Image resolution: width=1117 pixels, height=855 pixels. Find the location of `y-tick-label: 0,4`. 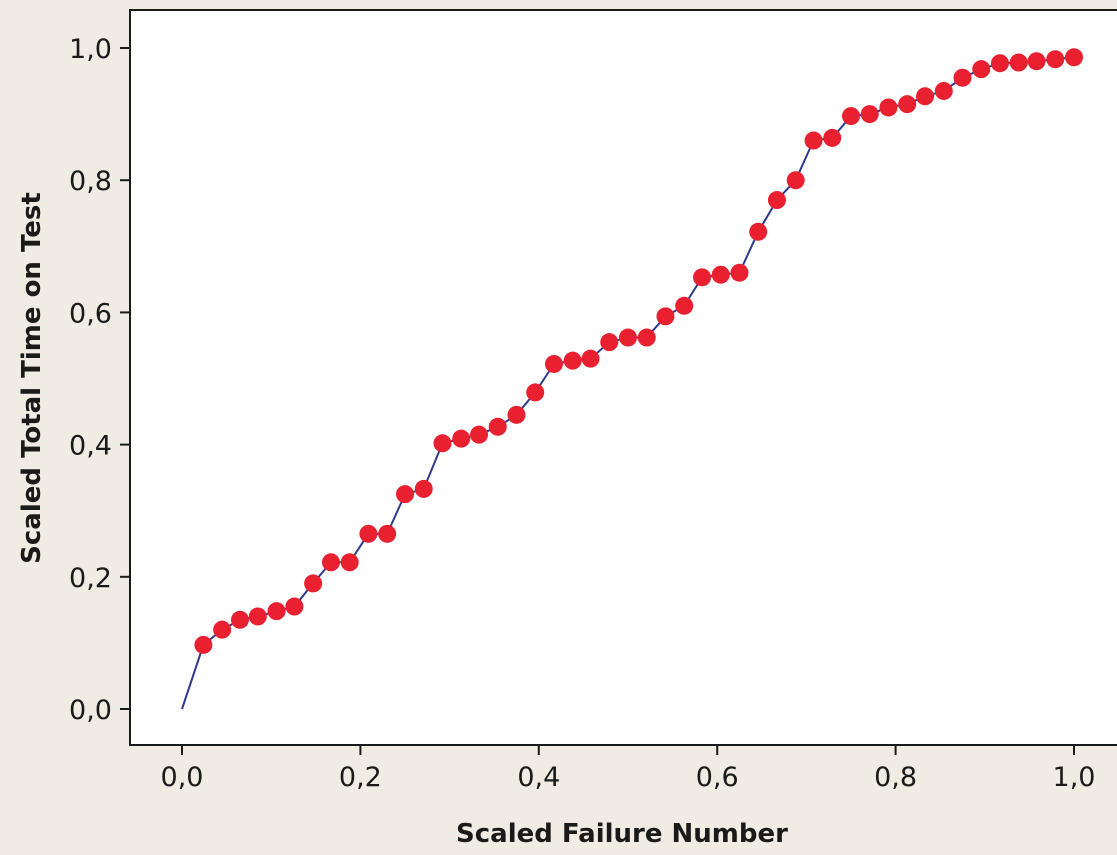

y-tick-label: 0,4 is located at coordinates (90, 446).